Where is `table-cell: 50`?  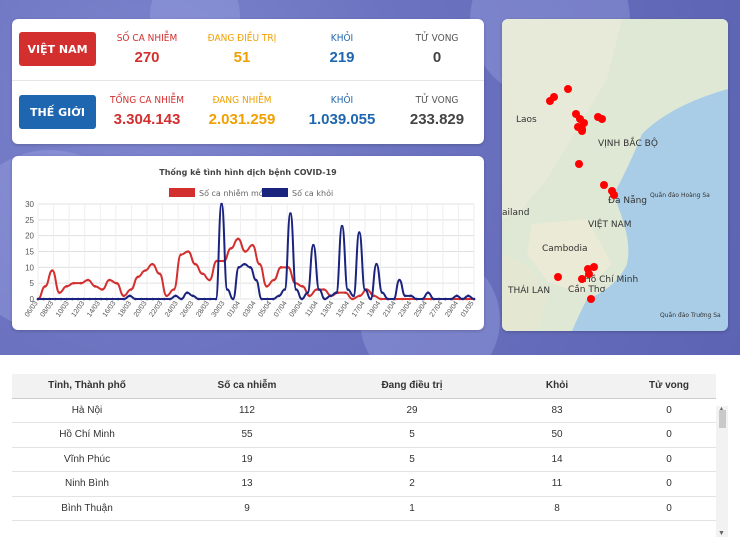 table-cell: 50 is located at coordinates (557, 435).